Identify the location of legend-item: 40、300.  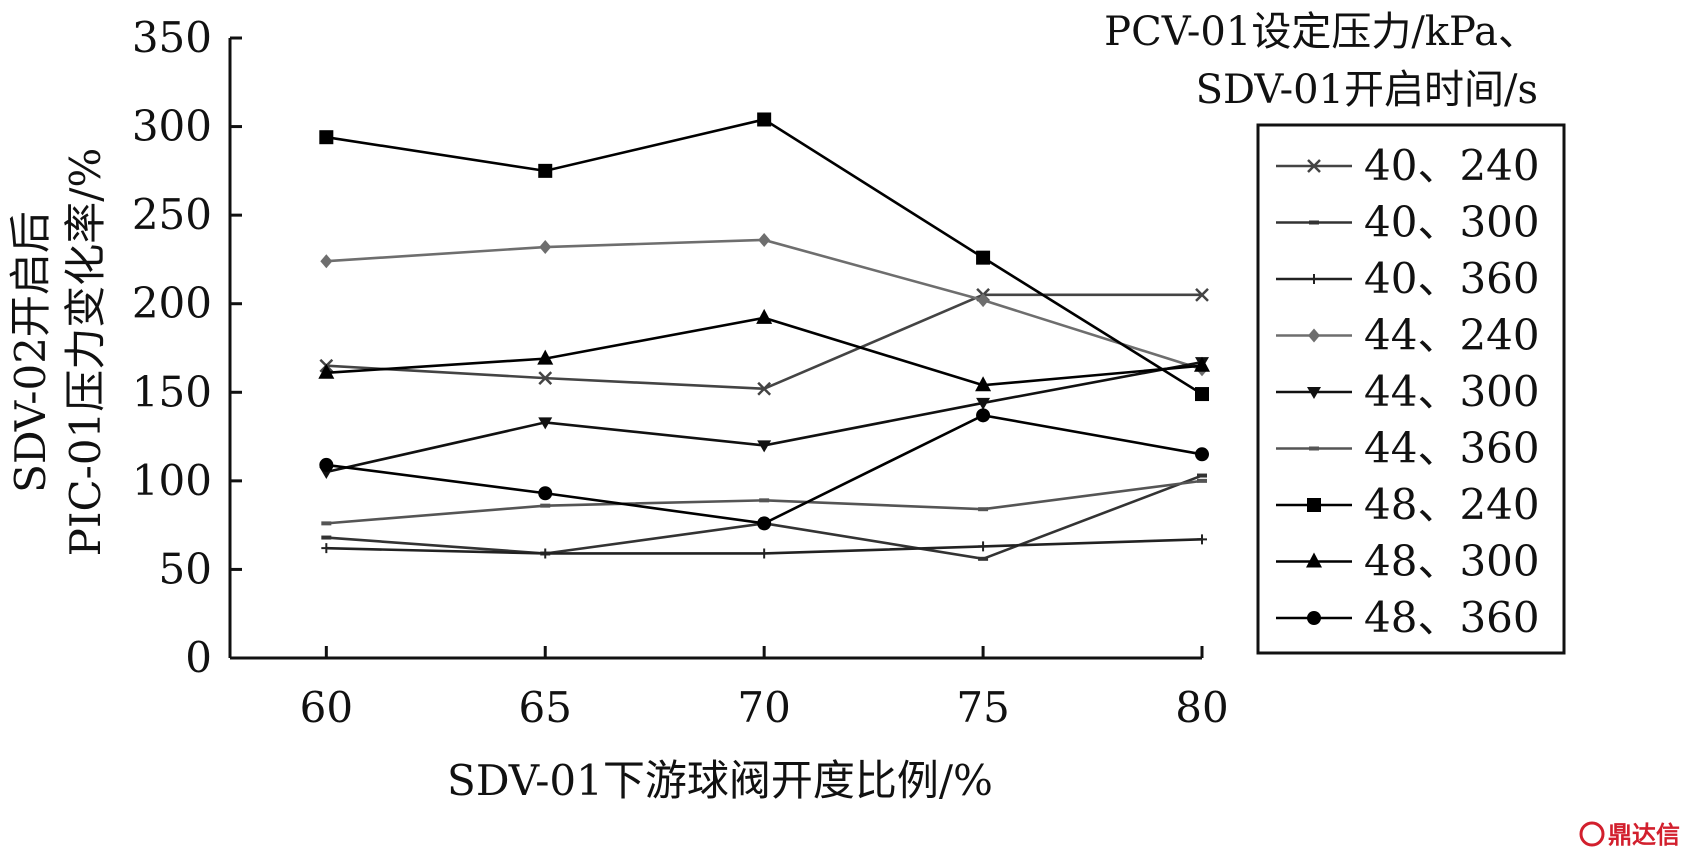
(1408, 222).